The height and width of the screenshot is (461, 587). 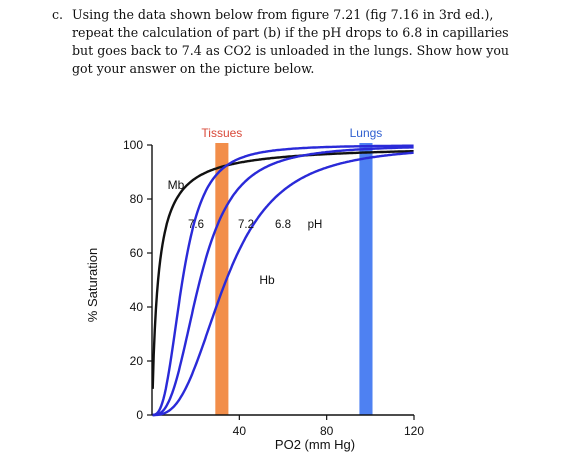 What do you see at coordinates (283, 225) in the screenshot?
I see `ph-6-8-label: 6.8` at bounding box center [283, 225].